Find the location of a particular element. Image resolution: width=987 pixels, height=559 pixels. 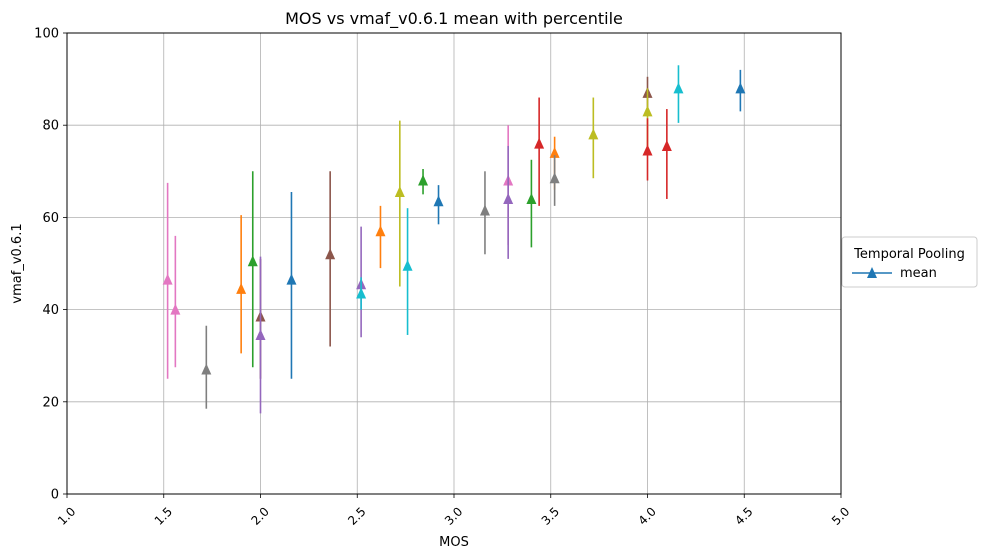

legend-marker is located at coordinates (872, 272).